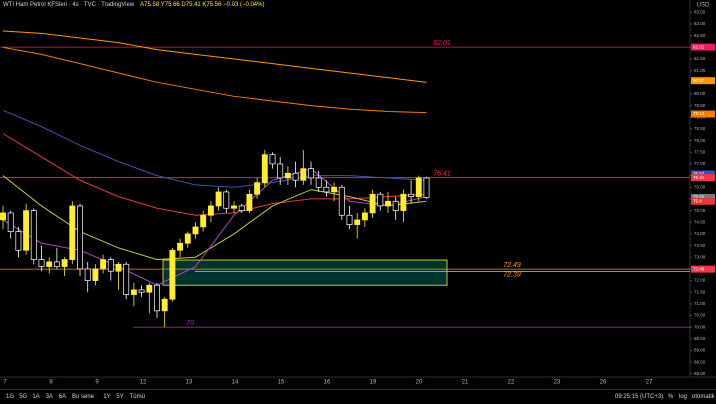 This screenshot has height=404, width=716. What do you see at coordinates (419, 383) in the screenshot?
I see `x-tick-label: 20` at bounding box center [419, 383].